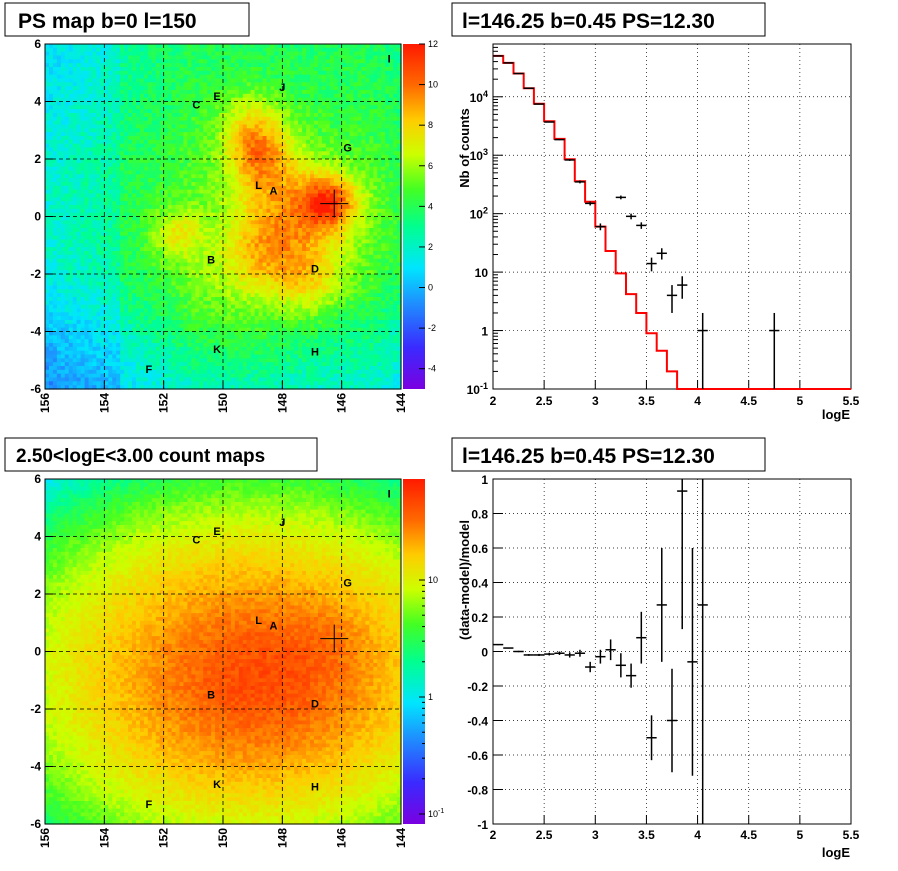 The image size is (898, 871). I want to click on map-ytick-label: -2, so click(35, 709).